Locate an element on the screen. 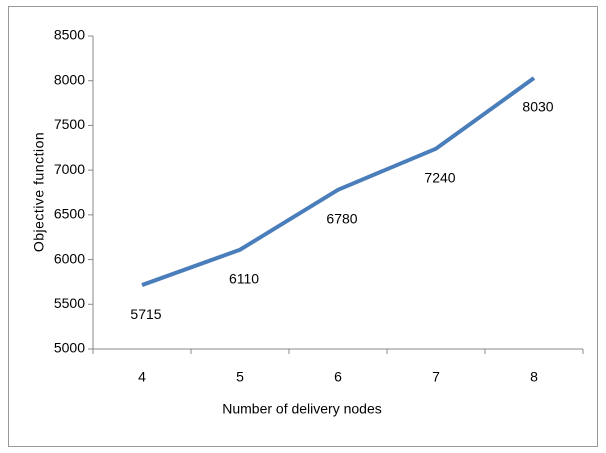 The height and width of the screenshot is (453, 606). x-tick-label: 8 is located at coordinates (534, 377).